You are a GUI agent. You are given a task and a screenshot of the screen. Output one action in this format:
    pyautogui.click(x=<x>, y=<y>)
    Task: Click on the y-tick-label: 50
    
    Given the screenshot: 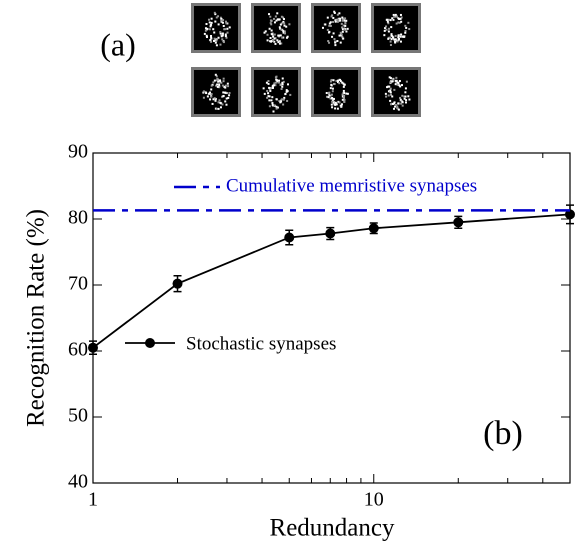 What is the action you would take?
    pyautogui.click(x=78, y=416)
    